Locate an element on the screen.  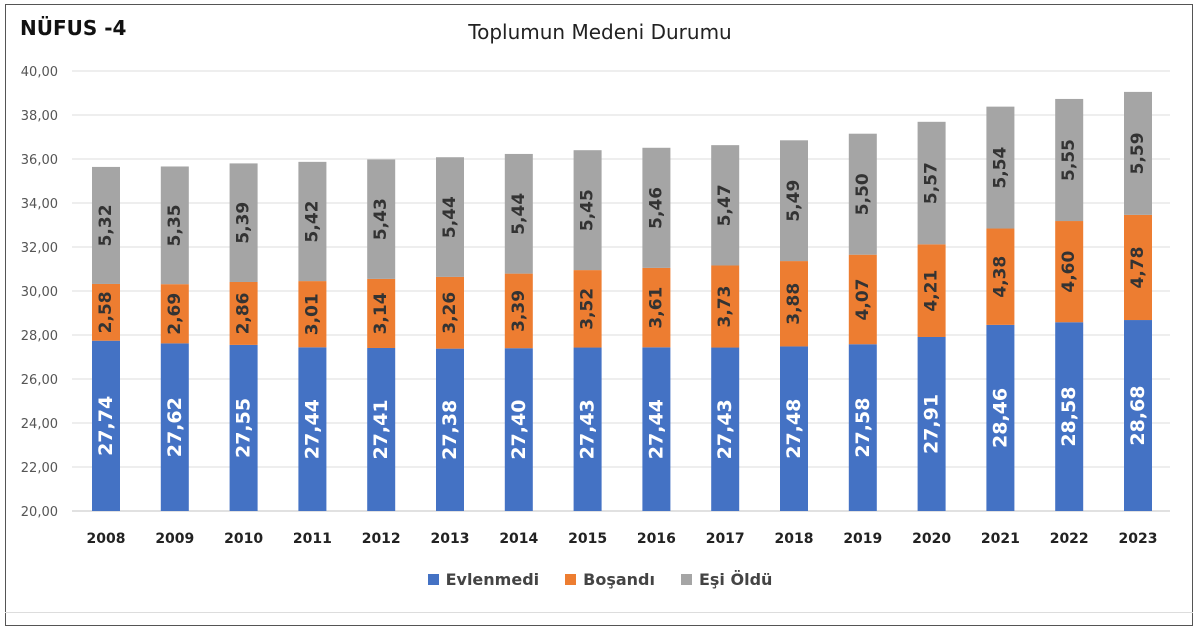
data-label: 5,35 is located at coordinates (175, 225).